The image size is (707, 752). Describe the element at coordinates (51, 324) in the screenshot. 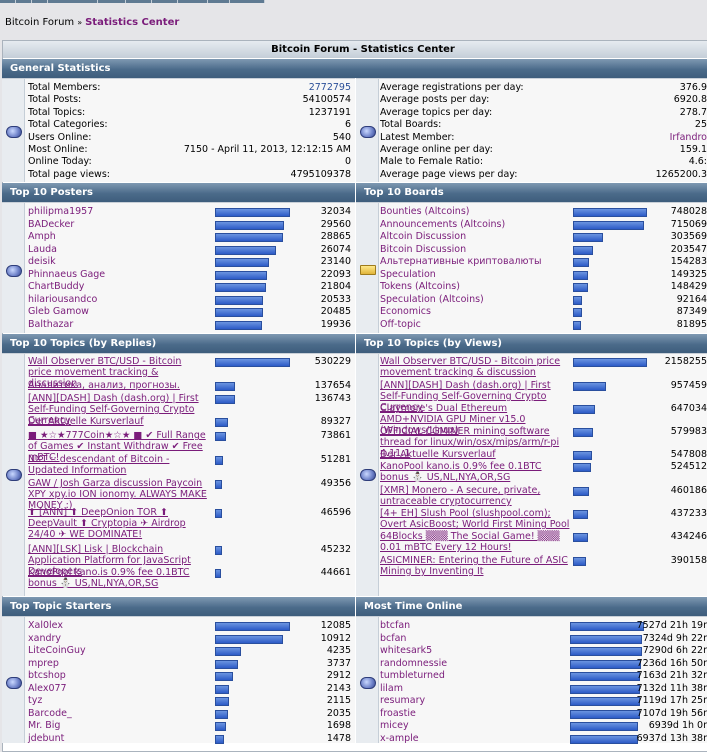

I see `list-item-poster: Balthazar` at that location.